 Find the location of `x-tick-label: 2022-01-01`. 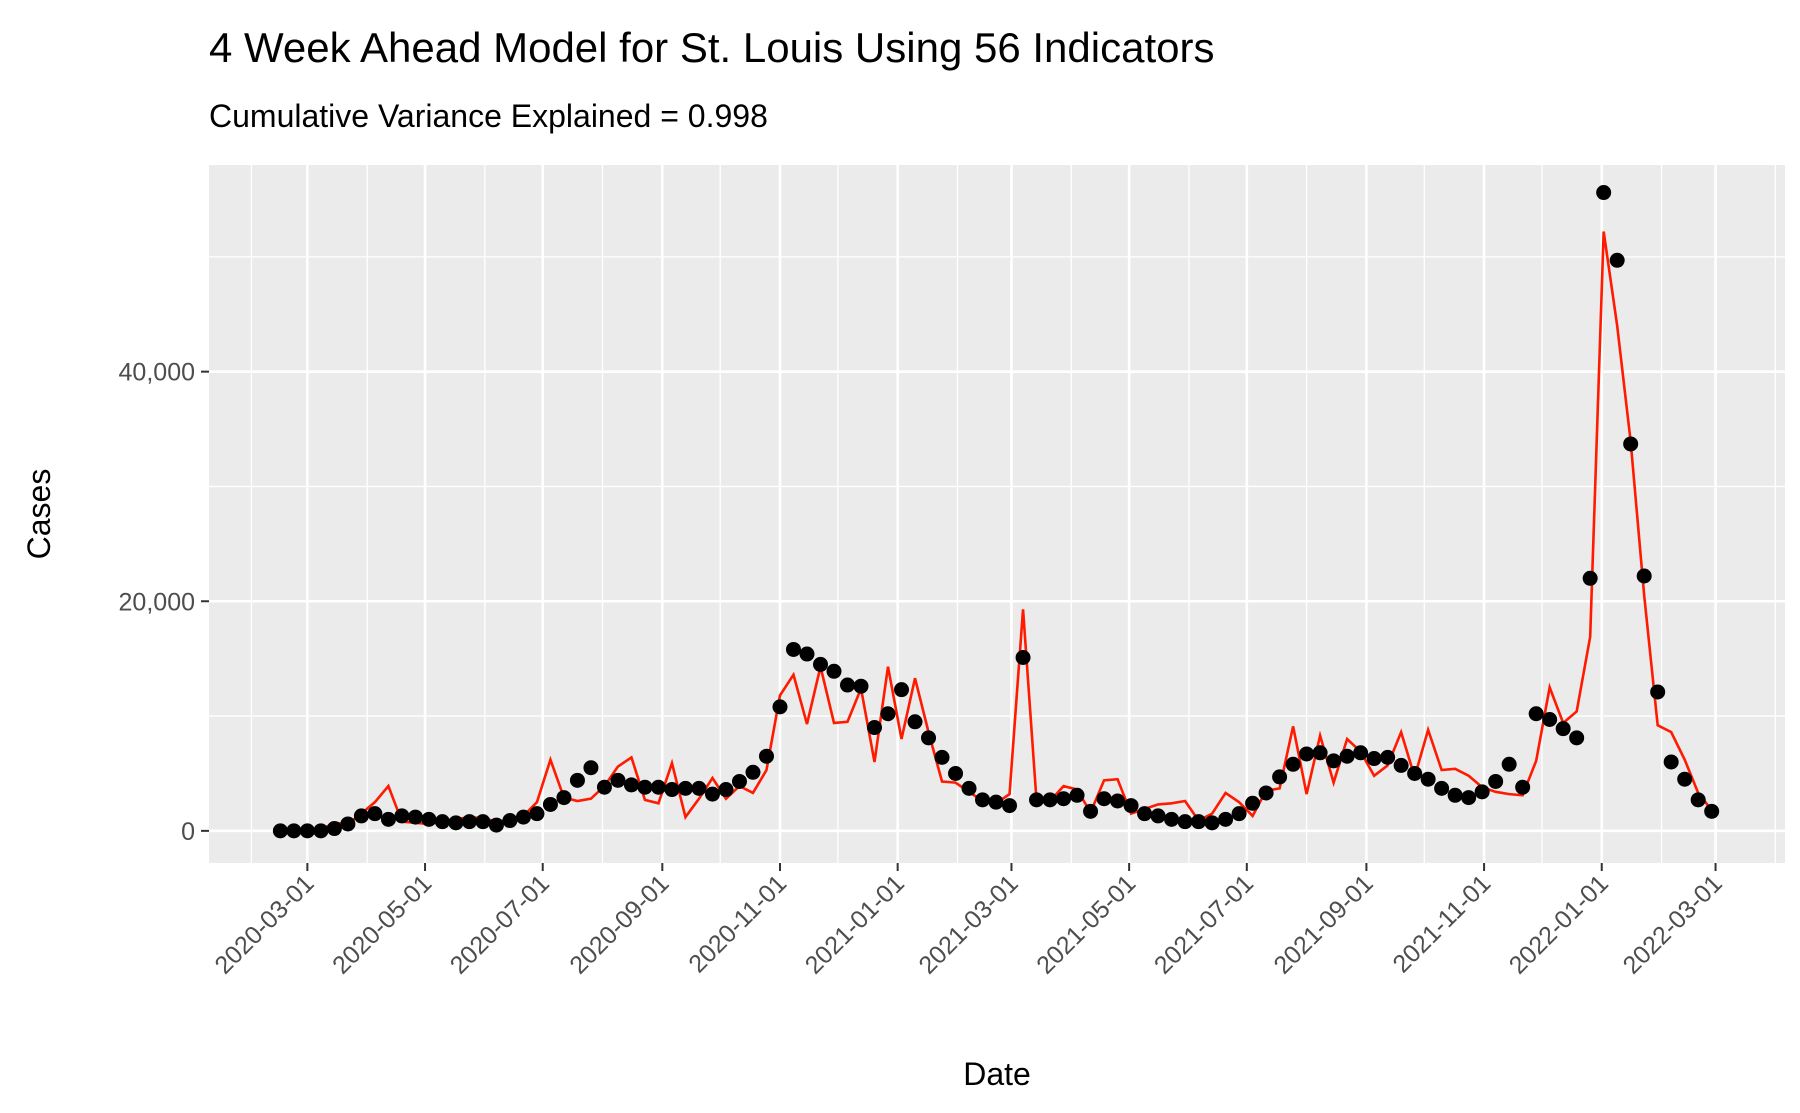

x-tick-label: 2022-01-01 is located at coordinates (1559, 924).